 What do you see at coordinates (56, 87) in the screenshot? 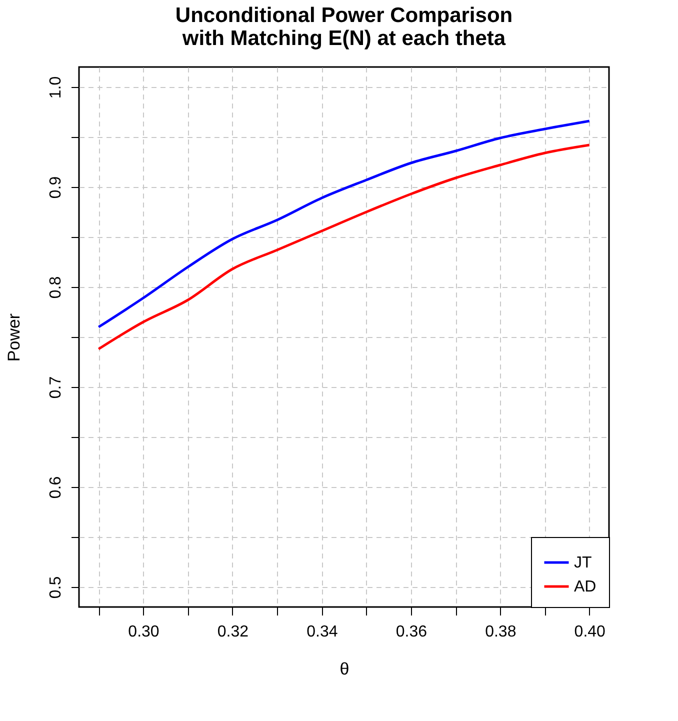
I see `y-tick-label: 1.0` at bounding box center [56, 87].